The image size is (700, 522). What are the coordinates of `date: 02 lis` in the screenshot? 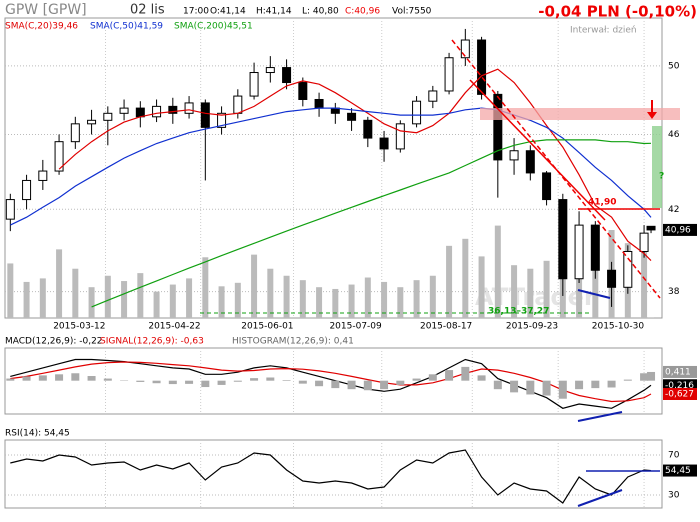 It's located at (147, 10).